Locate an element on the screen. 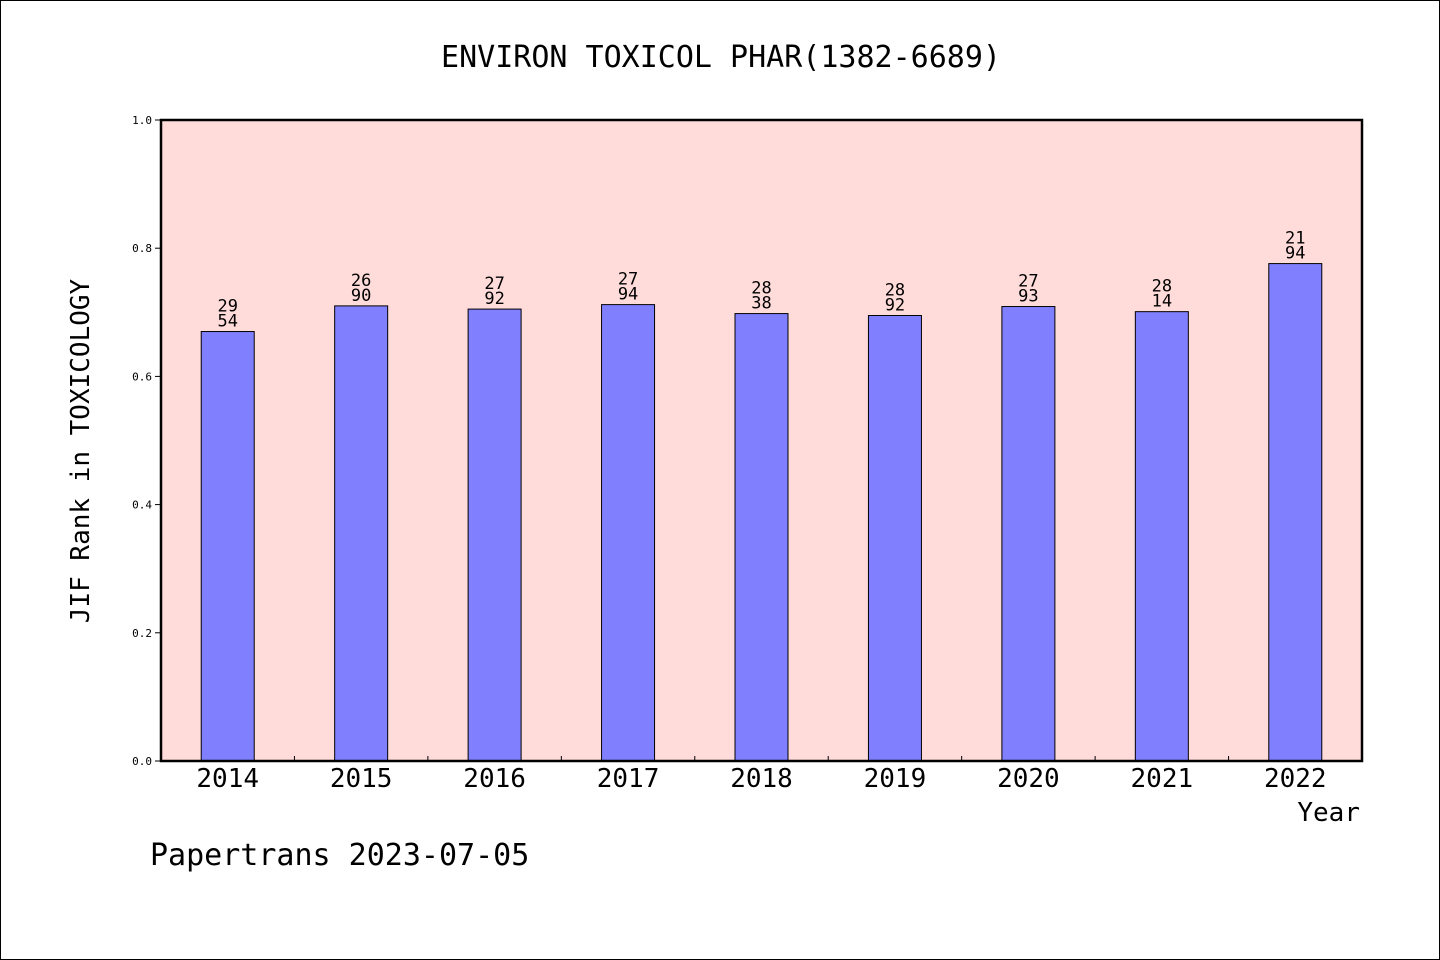 This screenshot has height=960, width=1440. y-tick-label: 0.2 is located at coordinates (142, 633).